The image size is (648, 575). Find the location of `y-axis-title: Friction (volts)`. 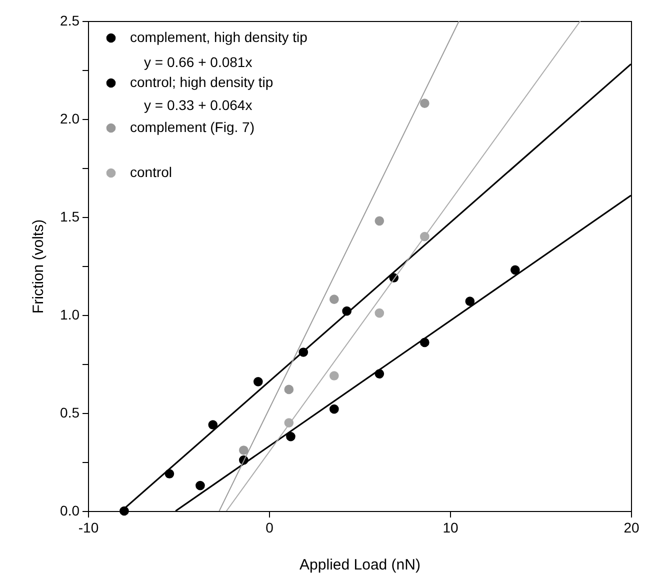

y-axis-title: Friction (volts) is located at coordinates (39, 266).